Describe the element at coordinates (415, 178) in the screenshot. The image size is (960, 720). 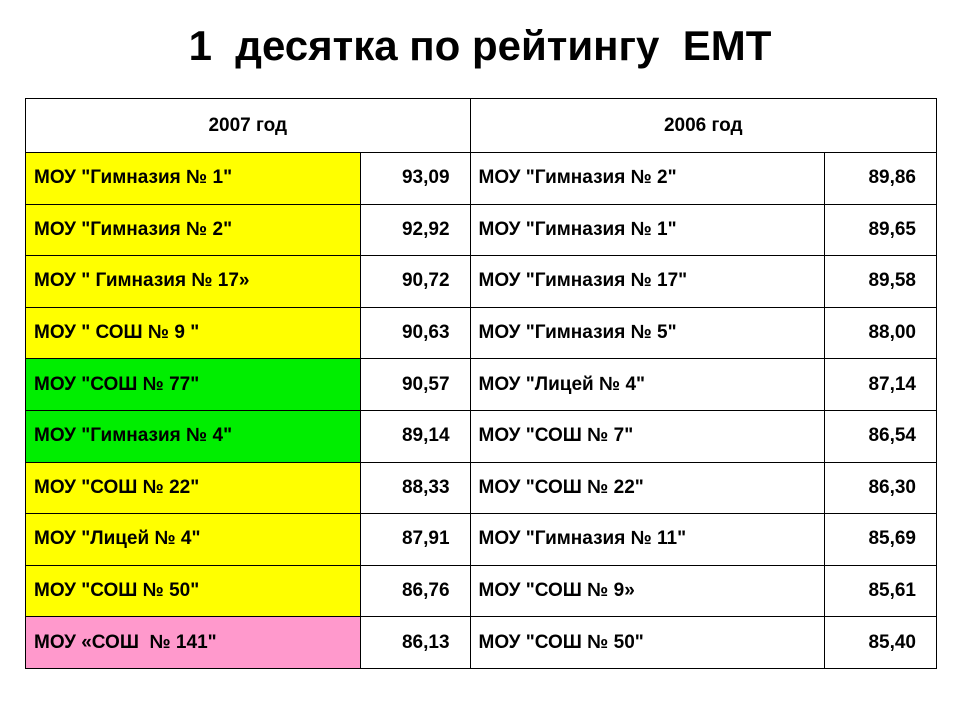
I see `score: 93,09` at that location.